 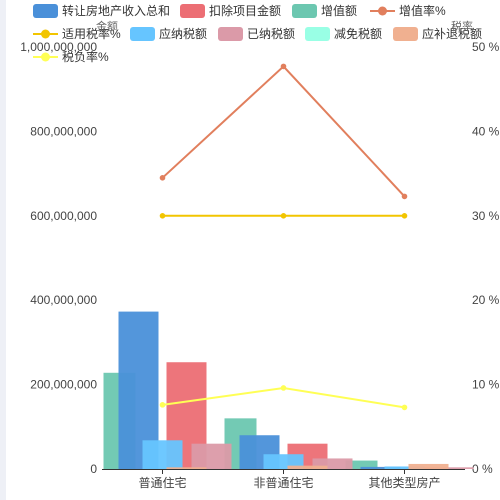 I want to click on axis-names: 金额 税率, so click(x=284, y=26).